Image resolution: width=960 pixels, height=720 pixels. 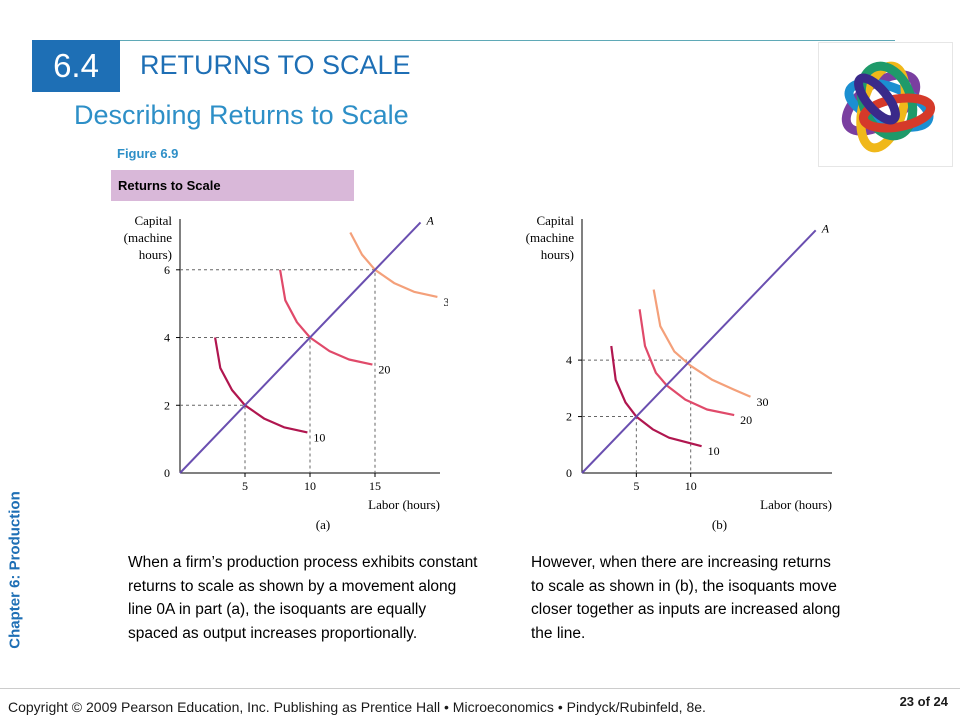 What do you see at coordinates (375, 486) in the screenshot?
I see `x-tick-label: 15` at bounding box center [375, 486].